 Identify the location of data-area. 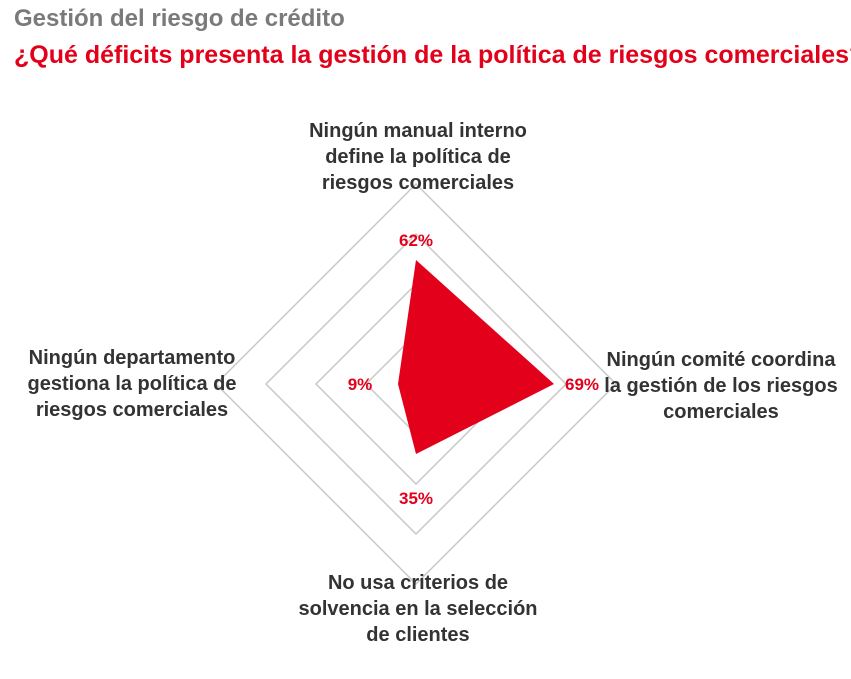
(476, 357).